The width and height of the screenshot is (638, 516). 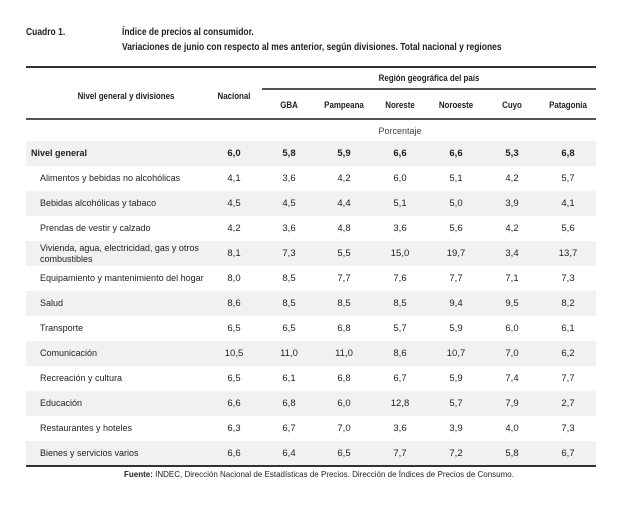 I want to click on cell-value: 13,7, so click(x=568, y=253).